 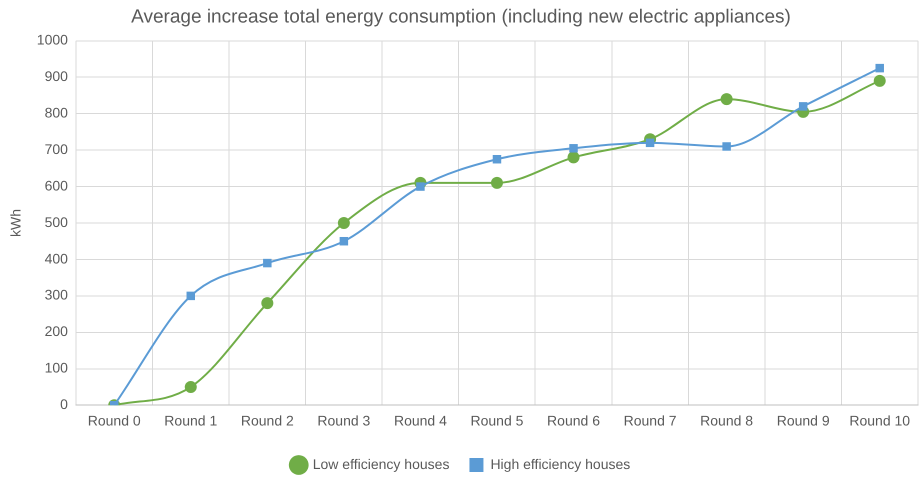 What do you see at coordinates (15, 223) in the screenshot?
I see `y-axis-title: kWh` at bounding box center [15, 223].